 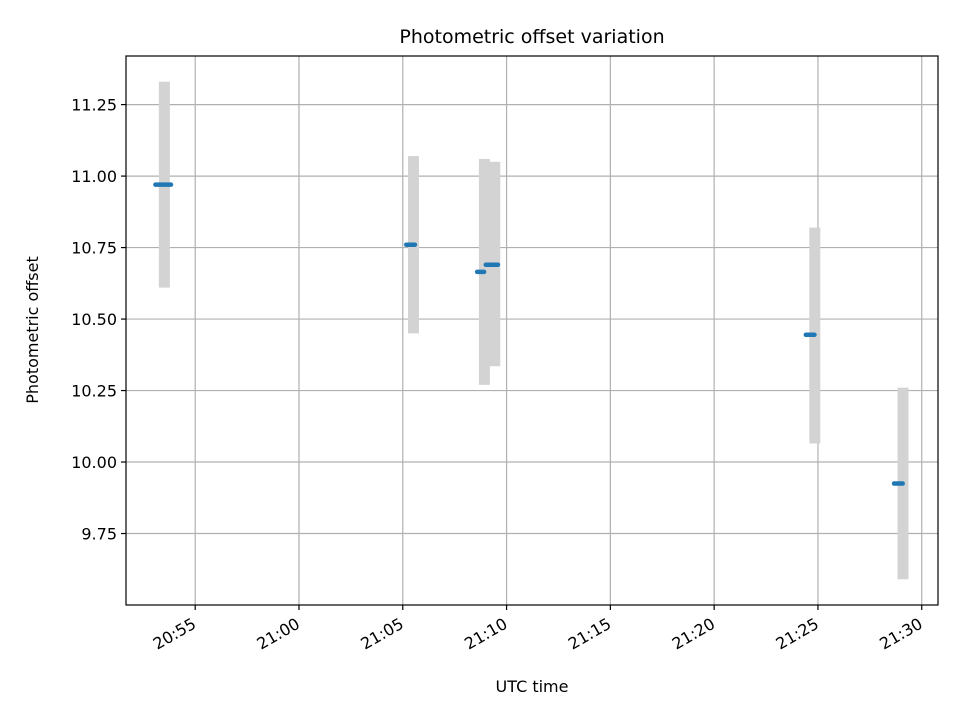 What do you see at coordinates (531, 37) in the screenshot?
I see `chart-title: Photometric offset variation` at bounding box center [531, 37].